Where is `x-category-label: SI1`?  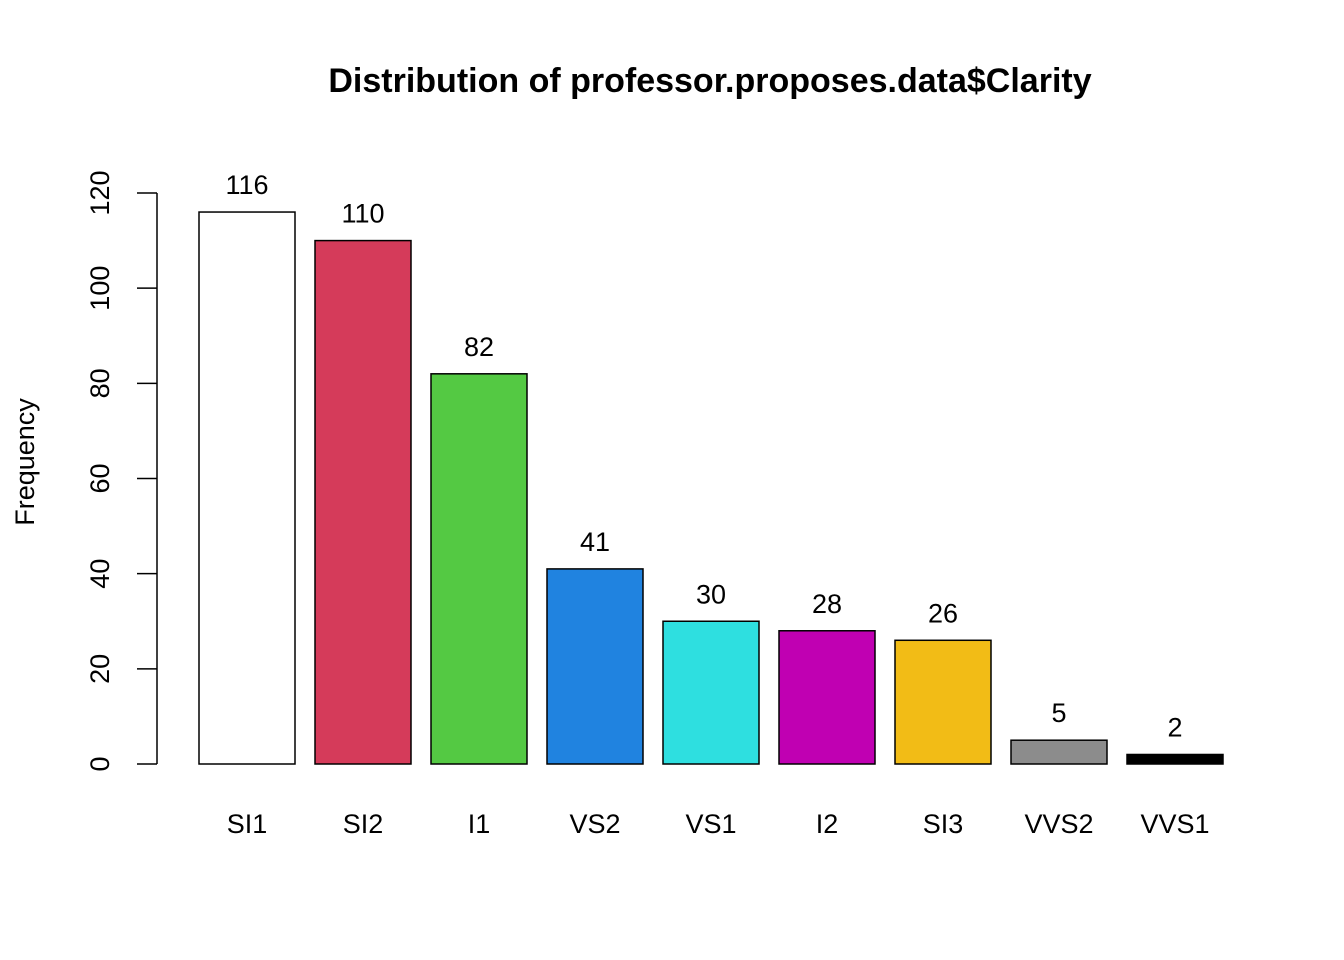
x-category-label: SI1 is located at coordinates (247, 824).